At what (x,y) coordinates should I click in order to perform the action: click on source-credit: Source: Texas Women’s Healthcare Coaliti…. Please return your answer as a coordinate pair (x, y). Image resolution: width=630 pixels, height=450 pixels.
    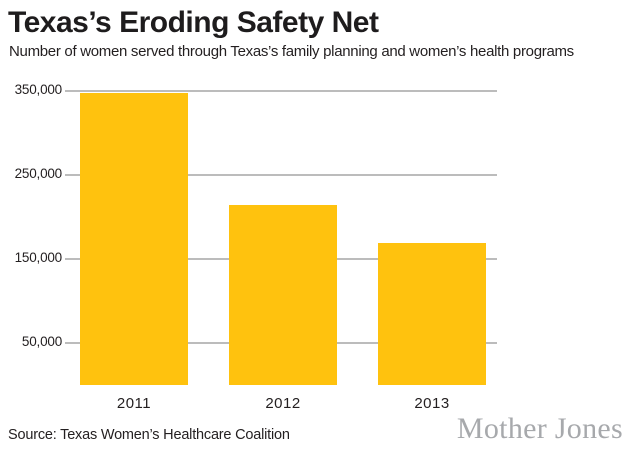
    Looking at the image, I should click on (149, 435).